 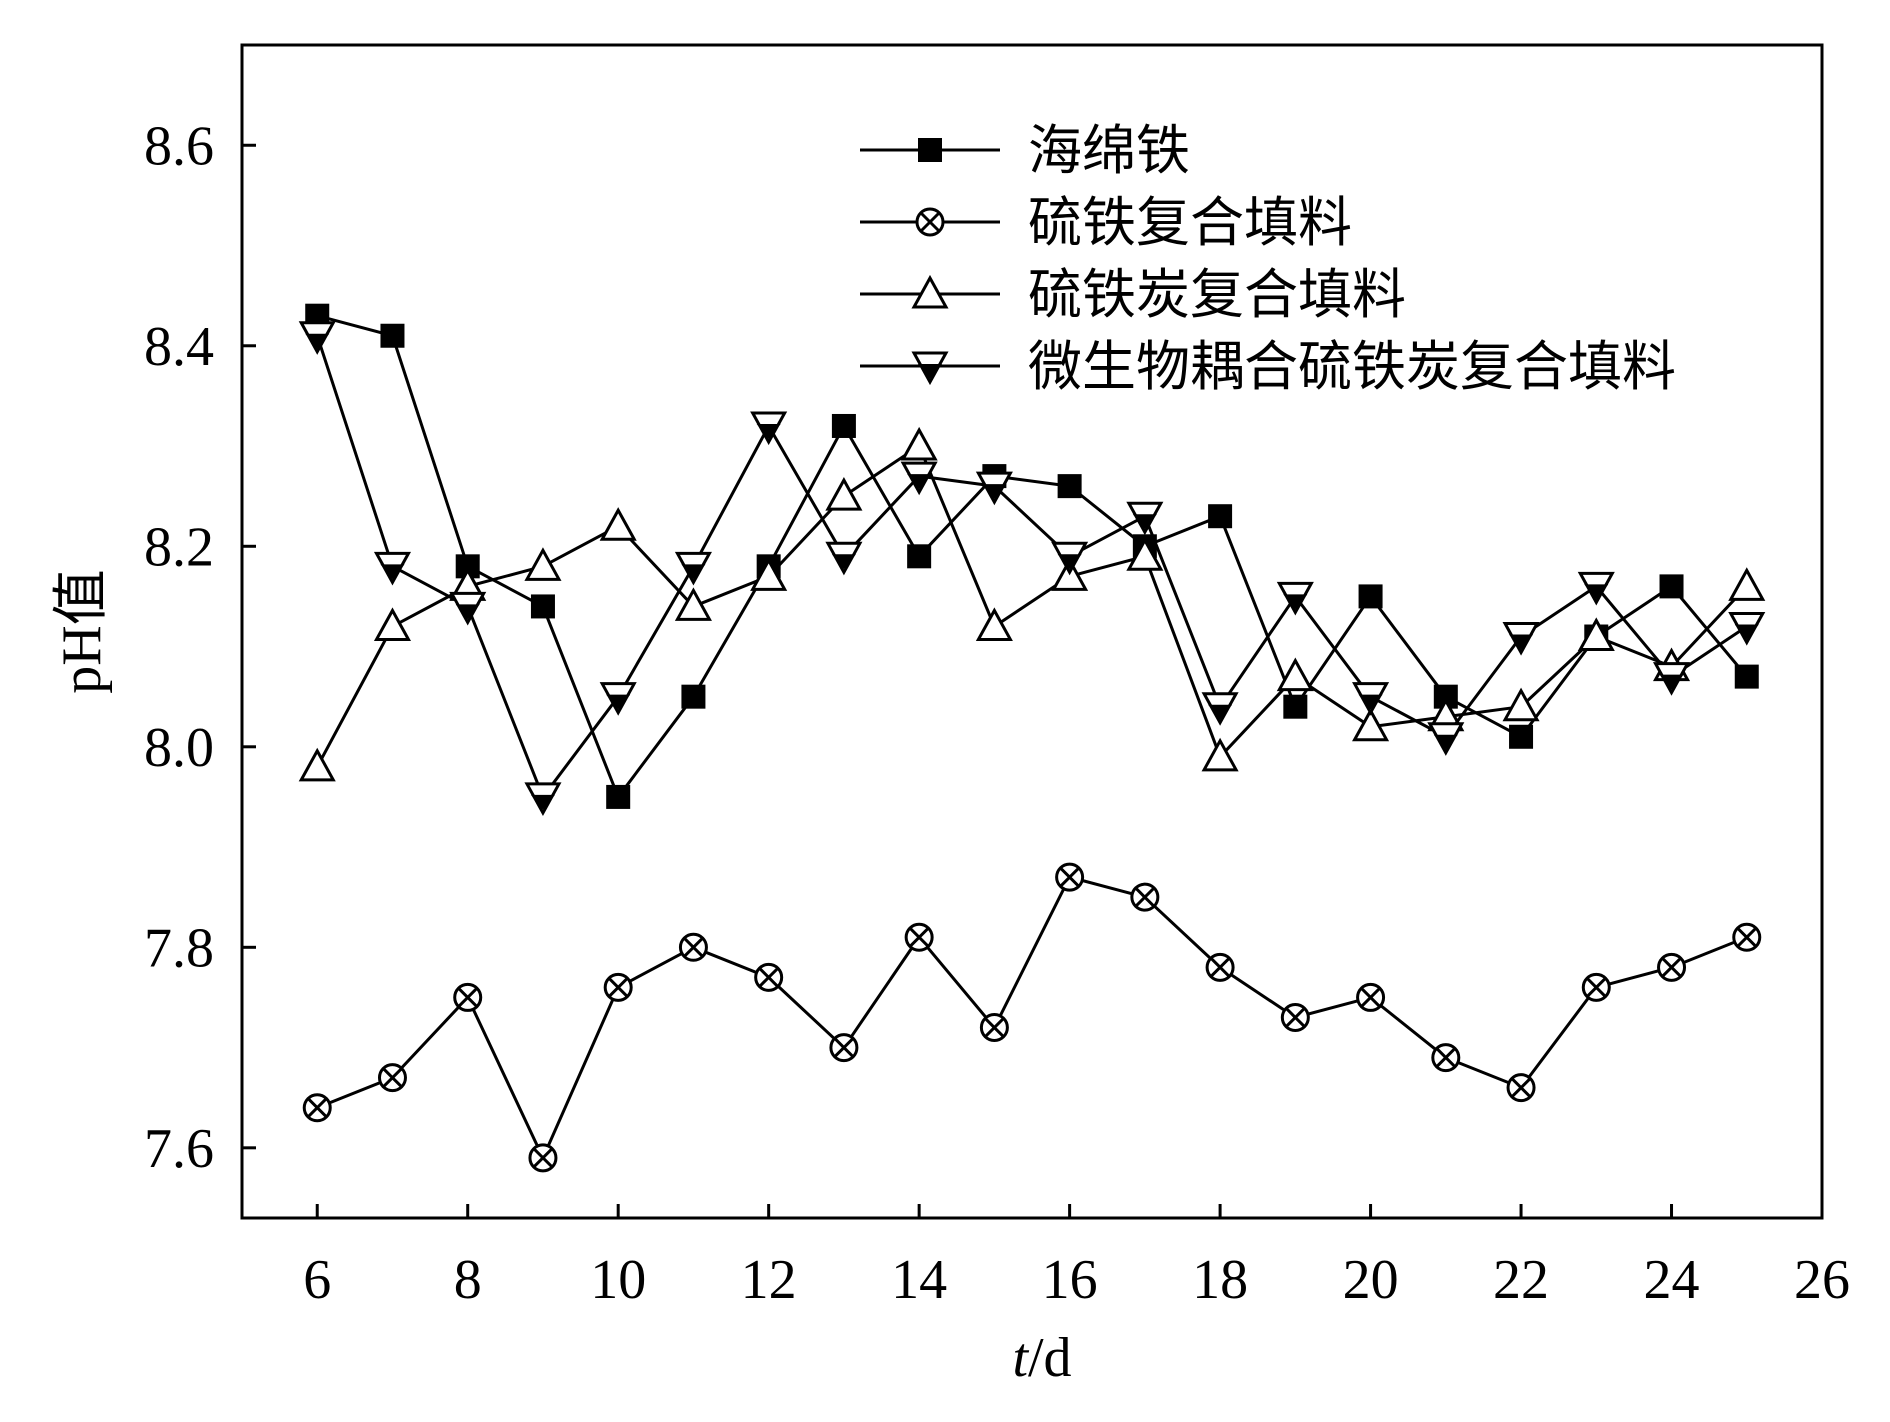 I want to click on legend-entry: 硫铁炭复合填料, so click(x=1133, y=295).